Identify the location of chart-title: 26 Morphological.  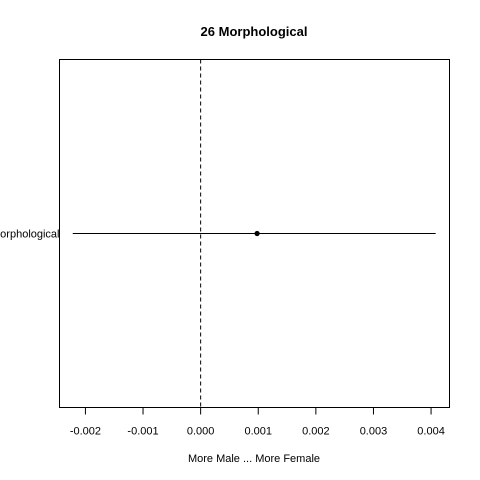
(254, 31).